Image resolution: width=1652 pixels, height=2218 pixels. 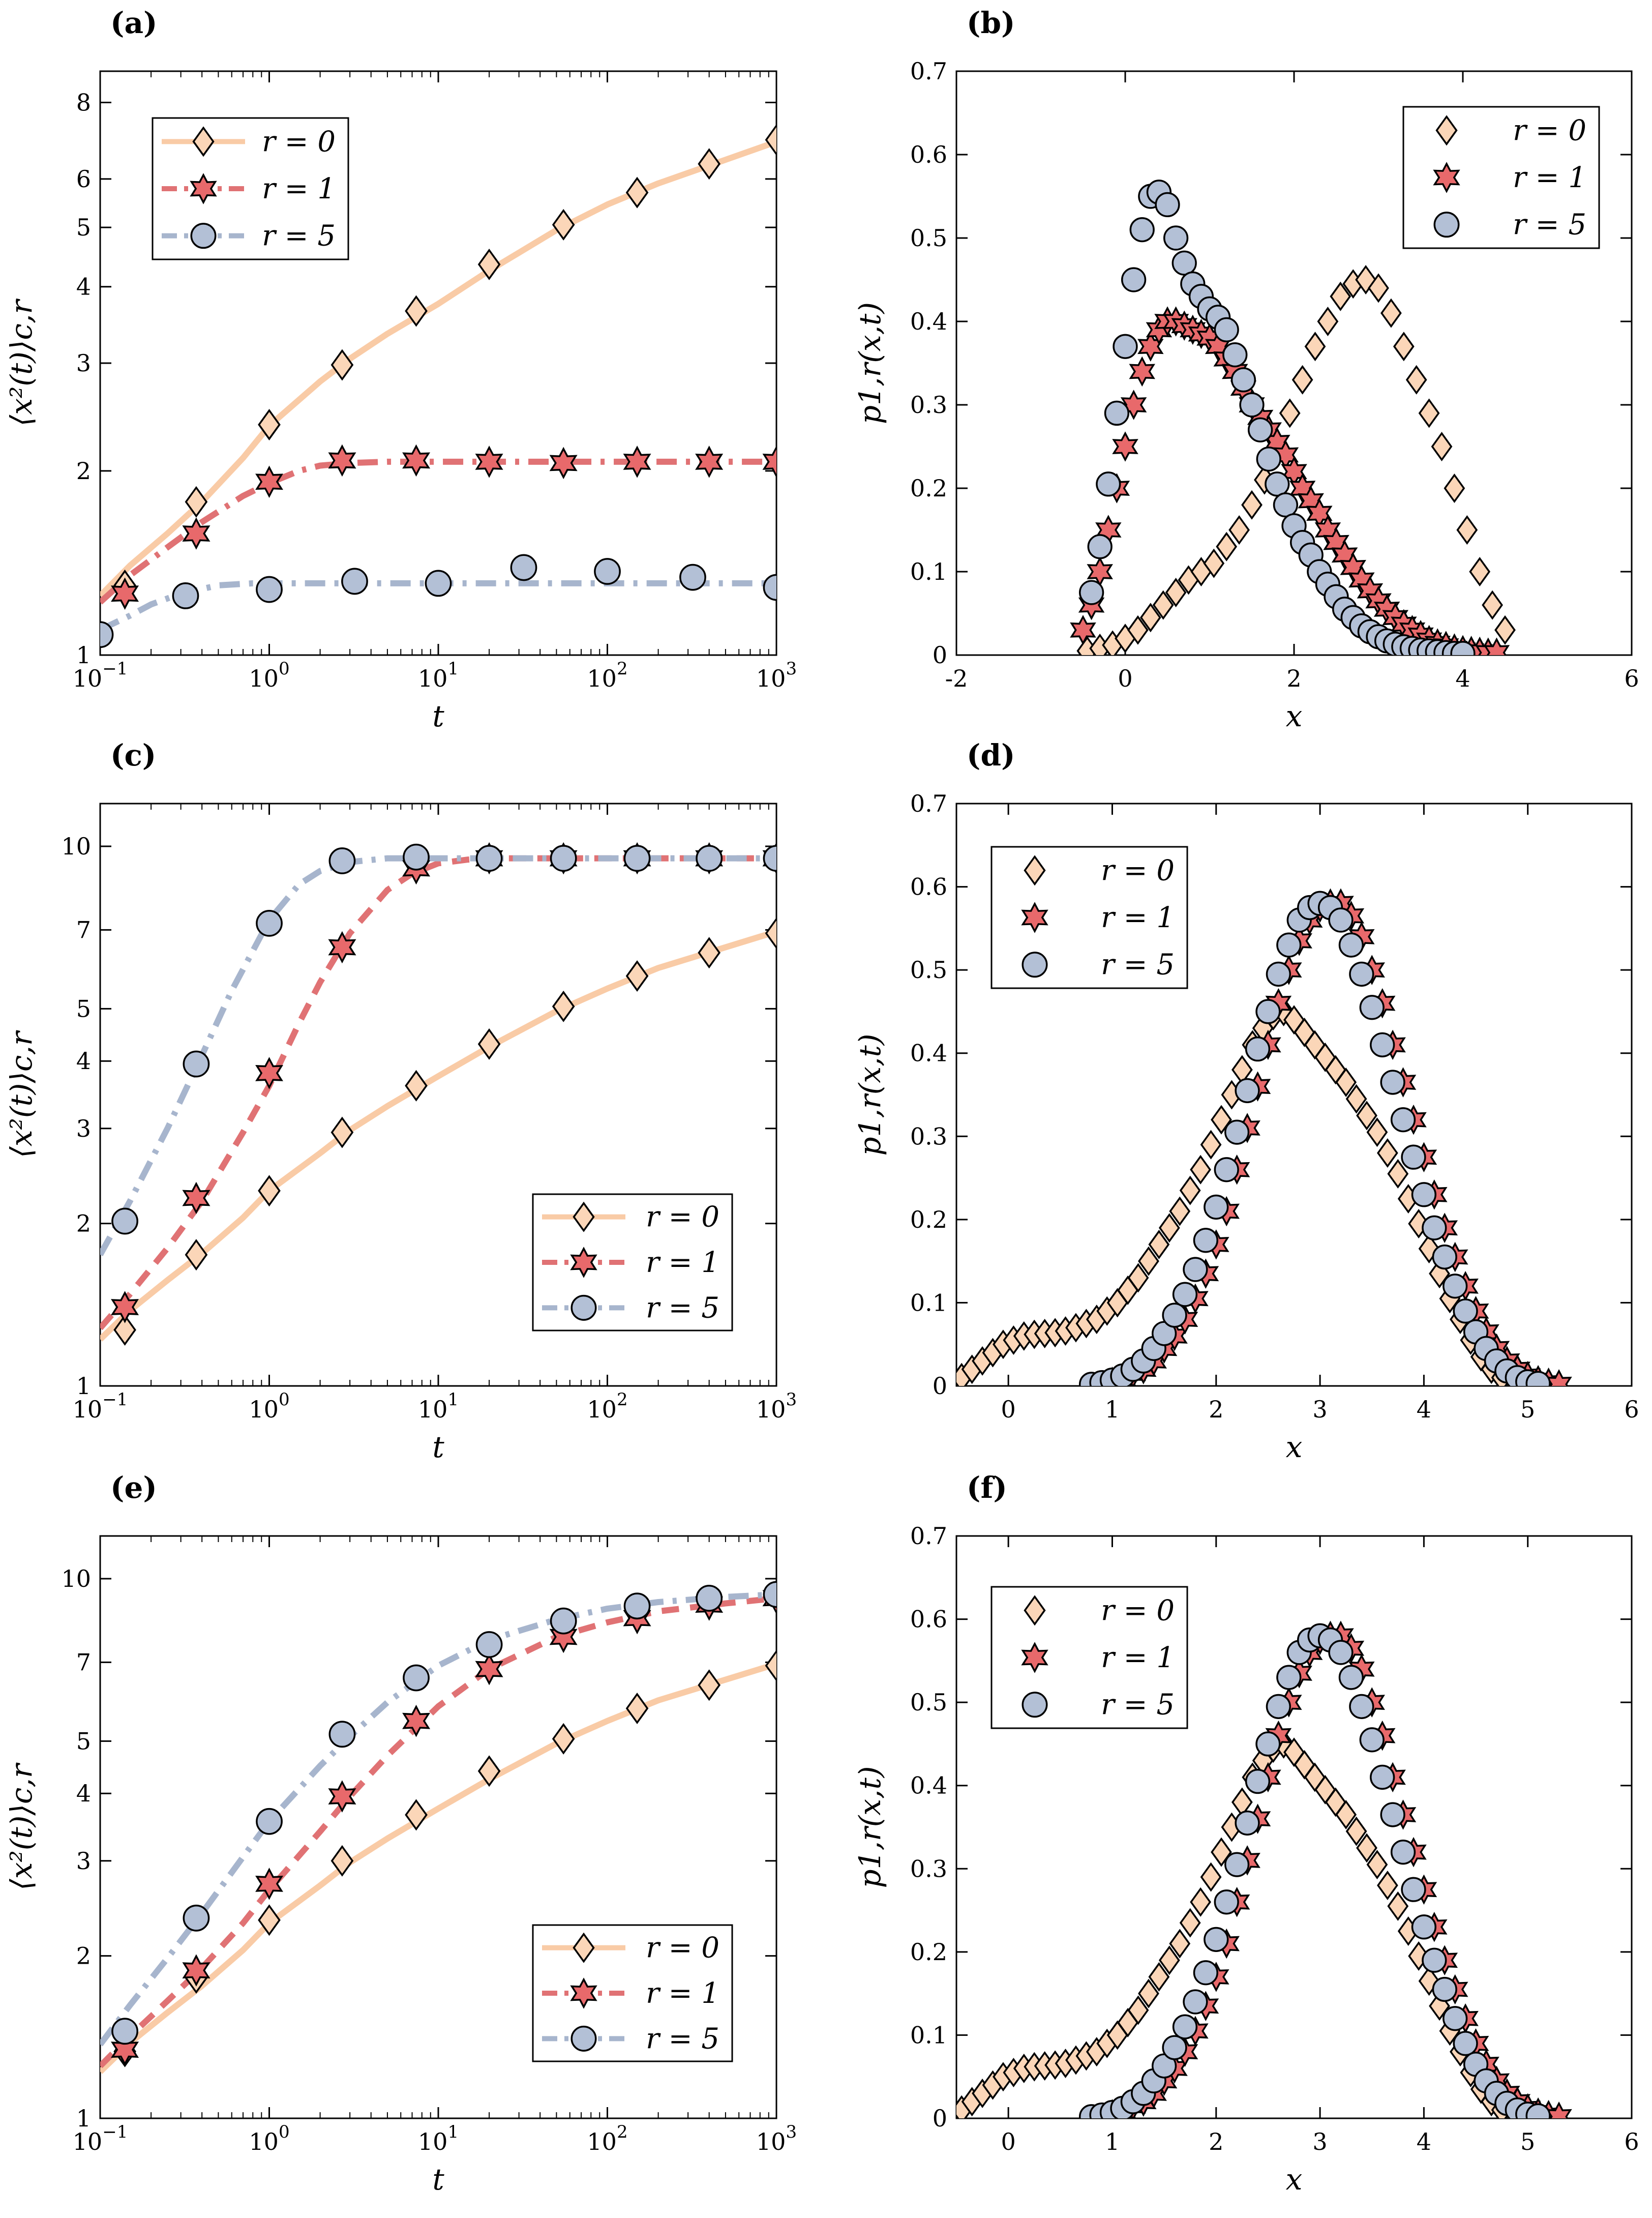 What do you see at coordinates (991, 23) in the screenshot?
I see `panel-label: (b)` at bounding box center [991, 23].